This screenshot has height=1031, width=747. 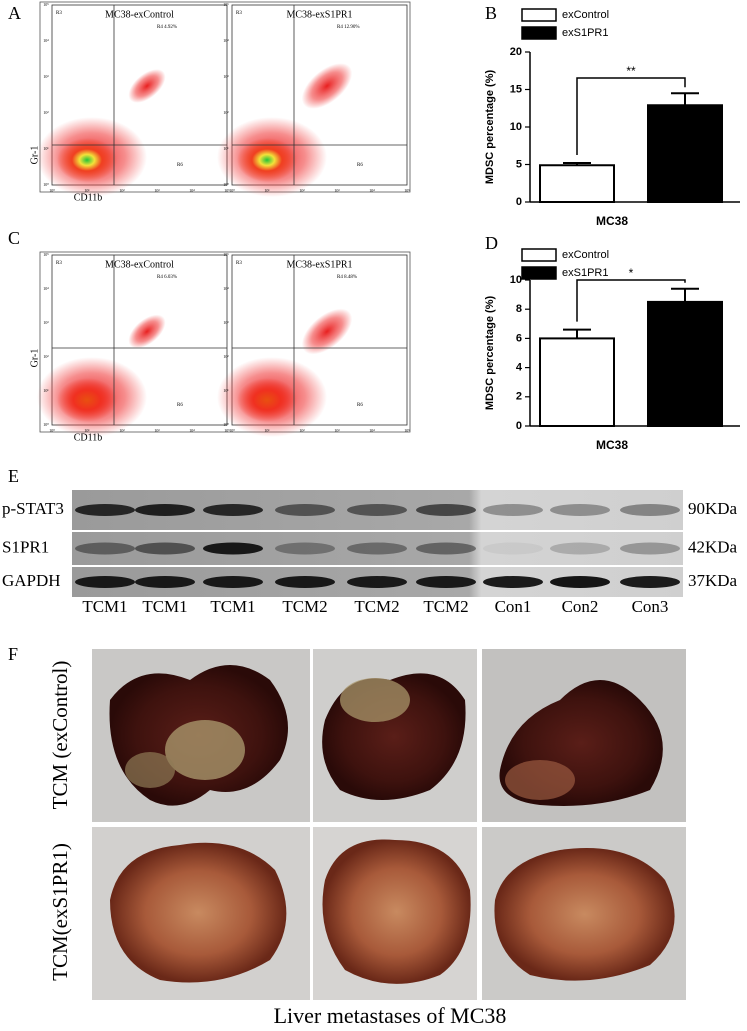 I want to click on y-tick-label: 4, so click(x=519, y=368).